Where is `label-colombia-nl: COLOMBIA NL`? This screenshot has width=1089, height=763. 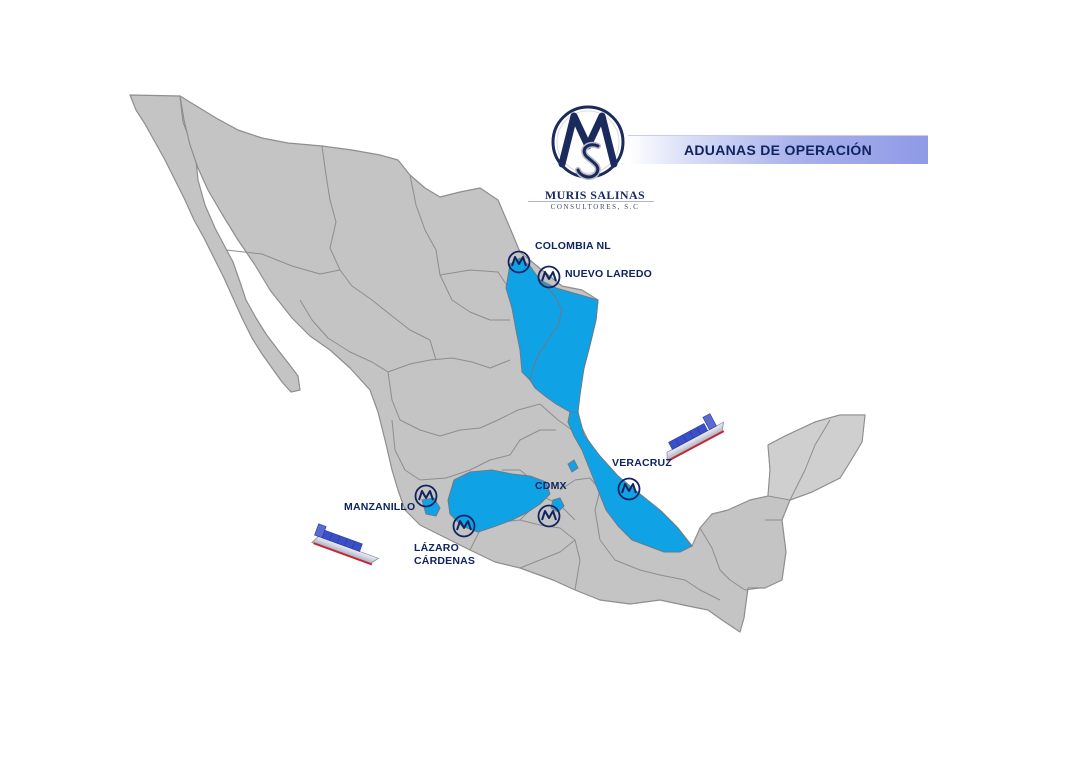
label-colombia-nl: COLOMBIA NL is located at coordinates (573, 246).